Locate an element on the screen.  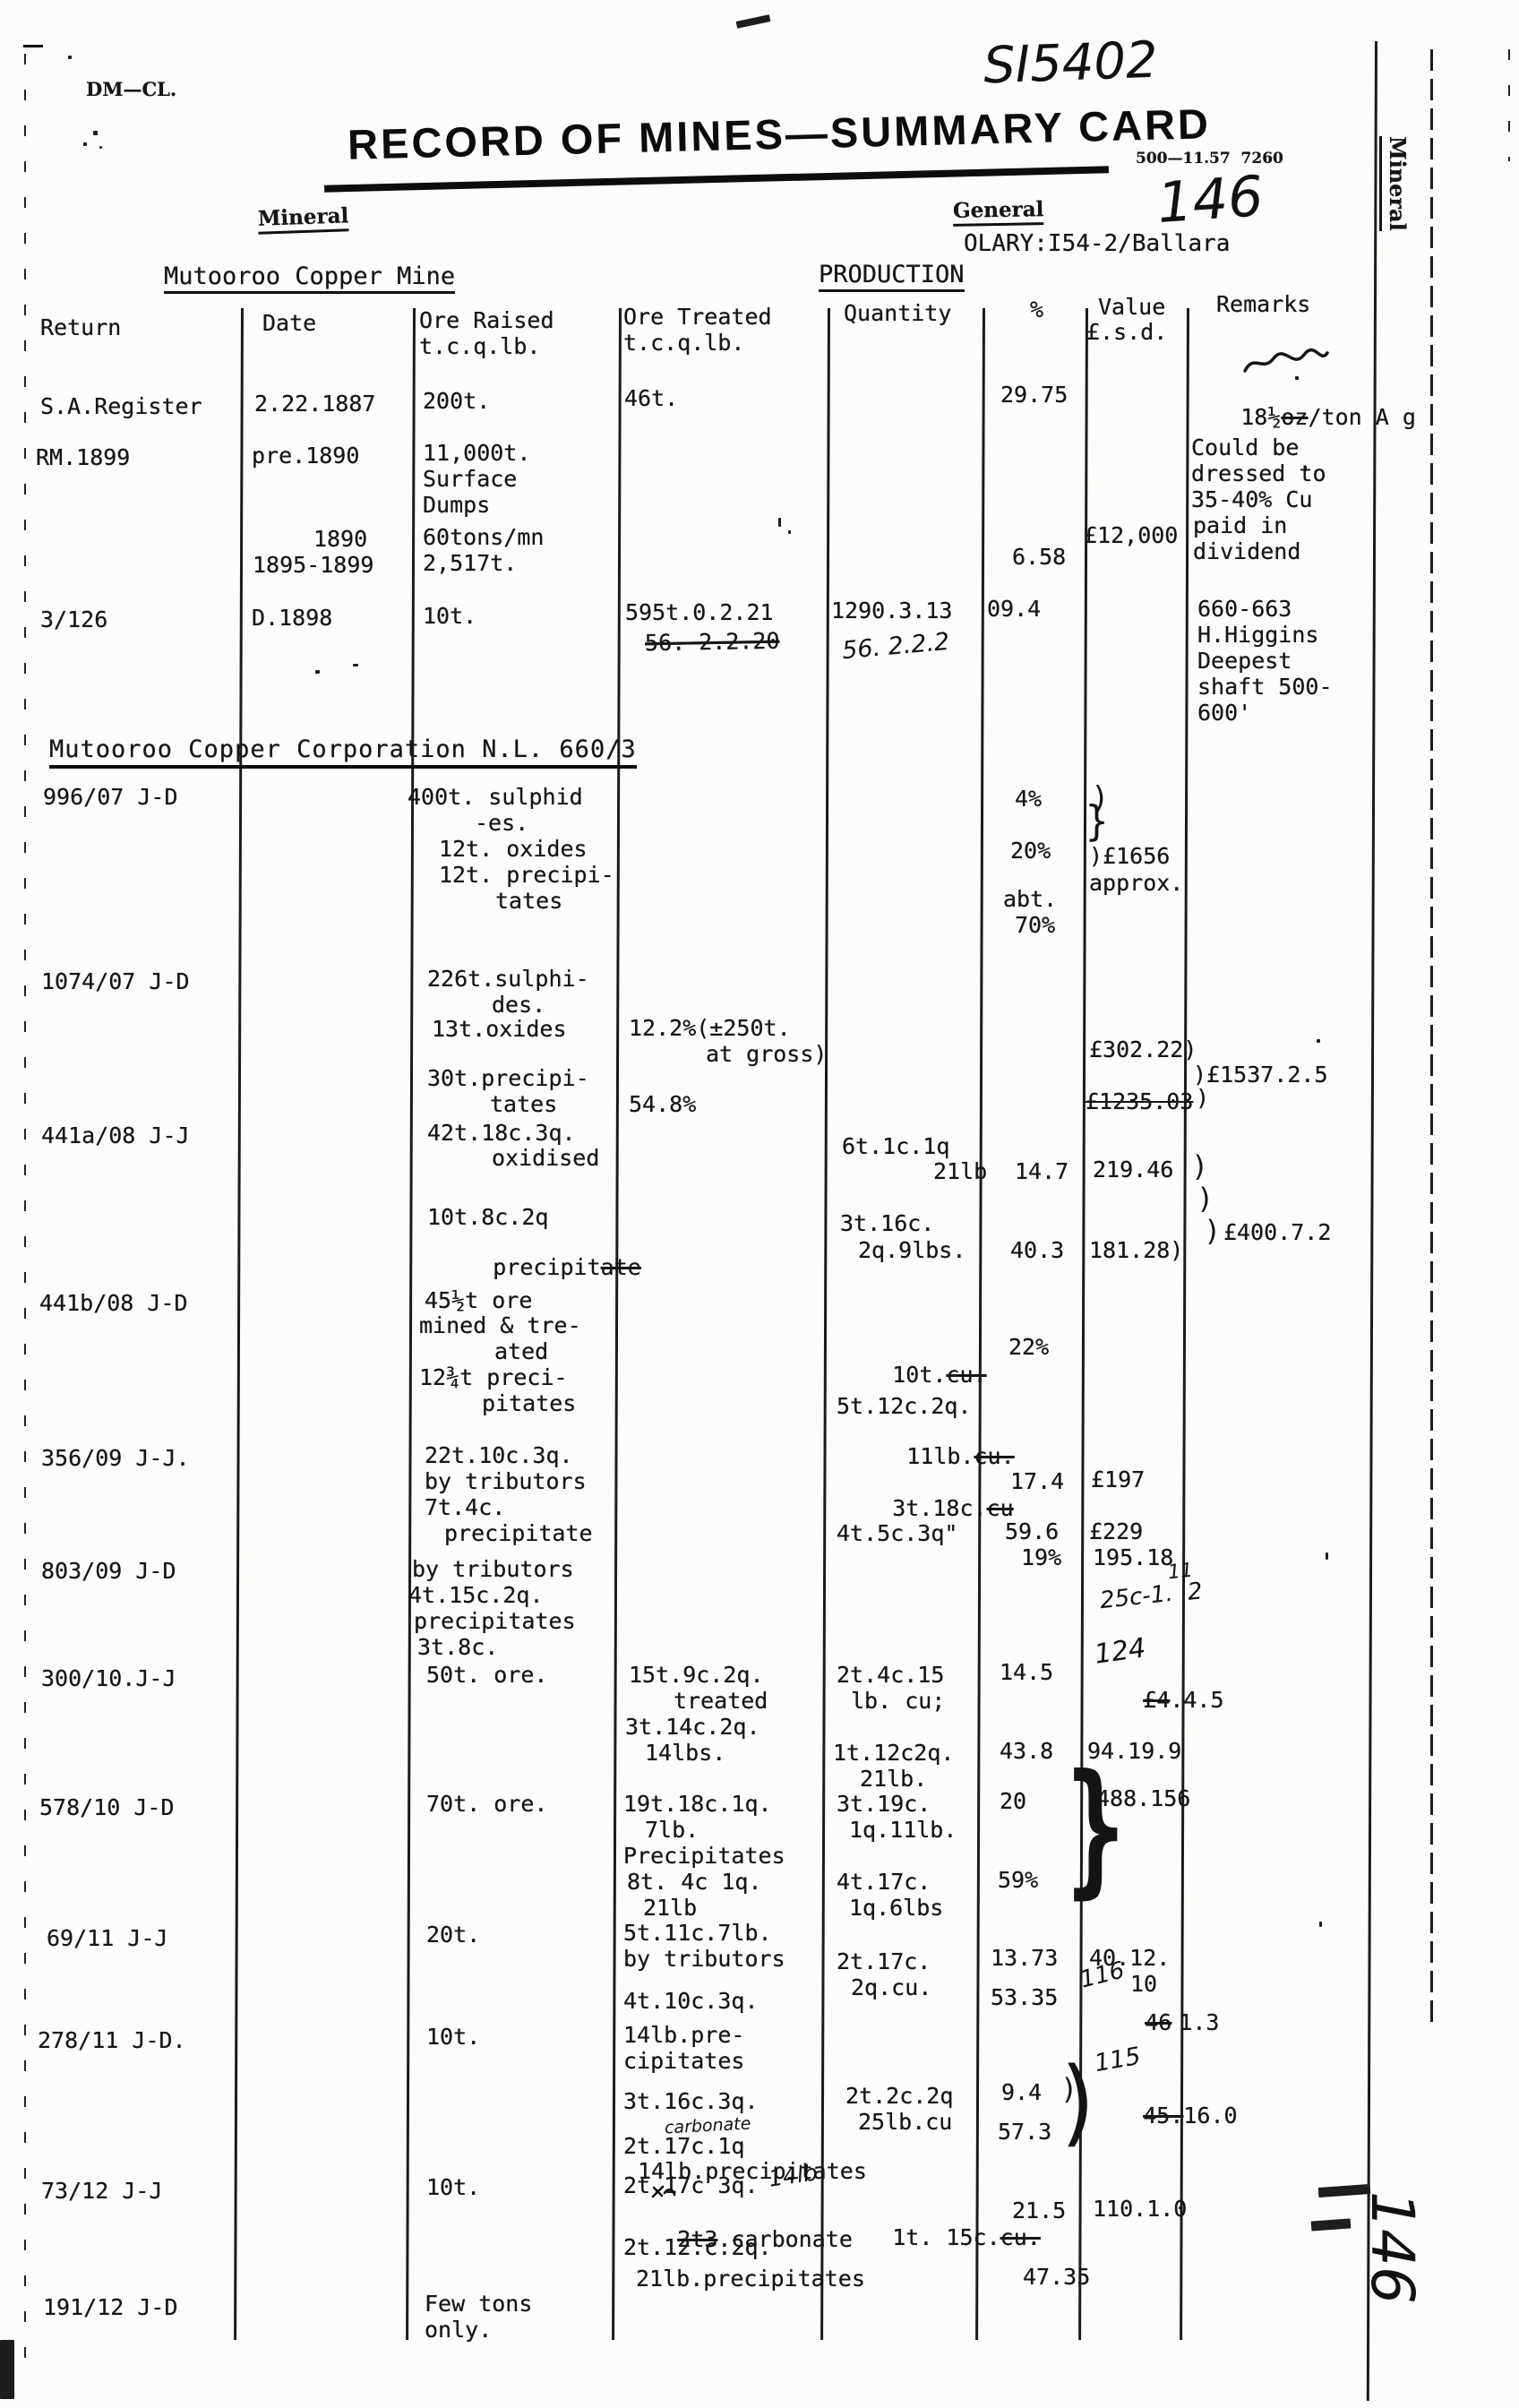
cell-quantity: 1t. 15c.cu. is located at coordinates (939, 2237).